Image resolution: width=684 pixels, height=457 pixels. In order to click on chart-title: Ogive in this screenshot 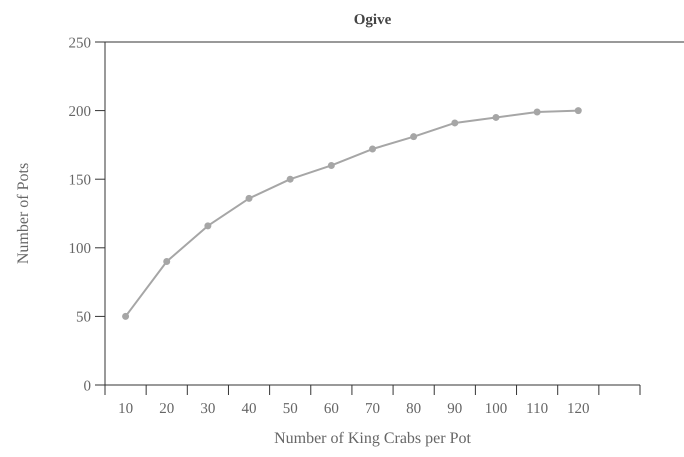, I will do `click(373, 20)`.